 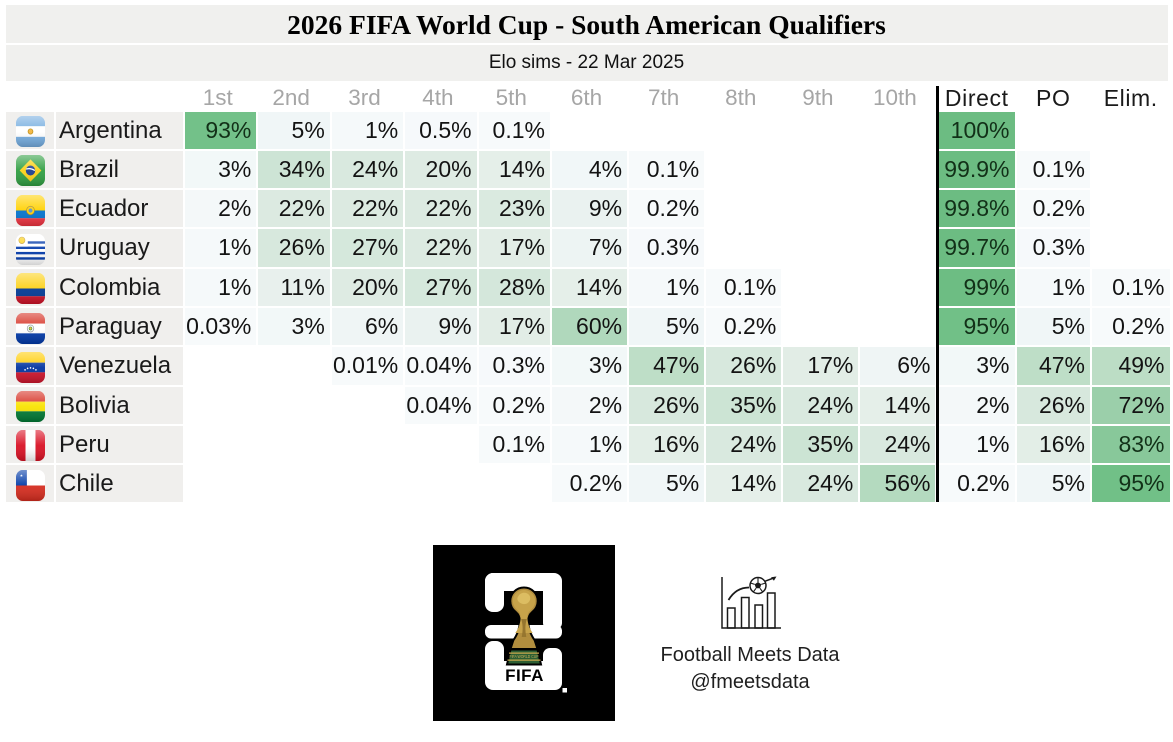 I want to click on svg-text: FIFA, so click(x=524, y=675).